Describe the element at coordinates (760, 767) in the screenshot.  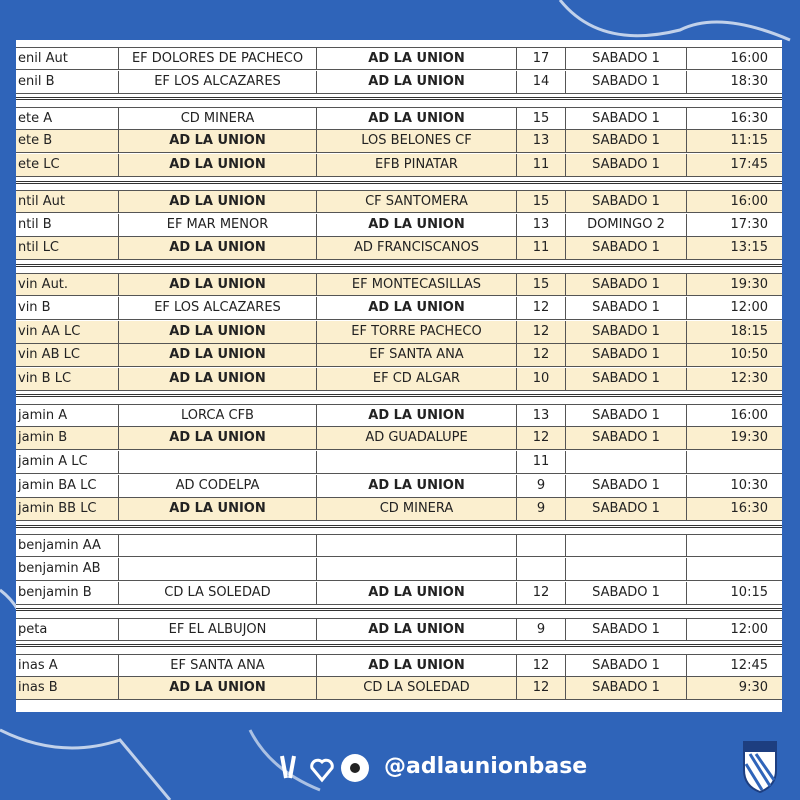
I see `club-crest` at that location.